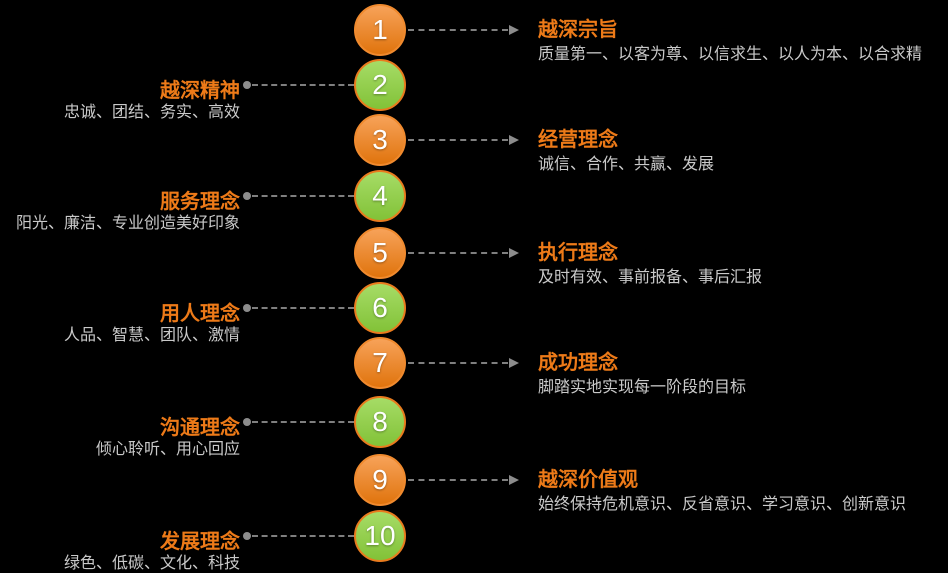  I want to click on step-circle-2: 2, so click(380, 85).